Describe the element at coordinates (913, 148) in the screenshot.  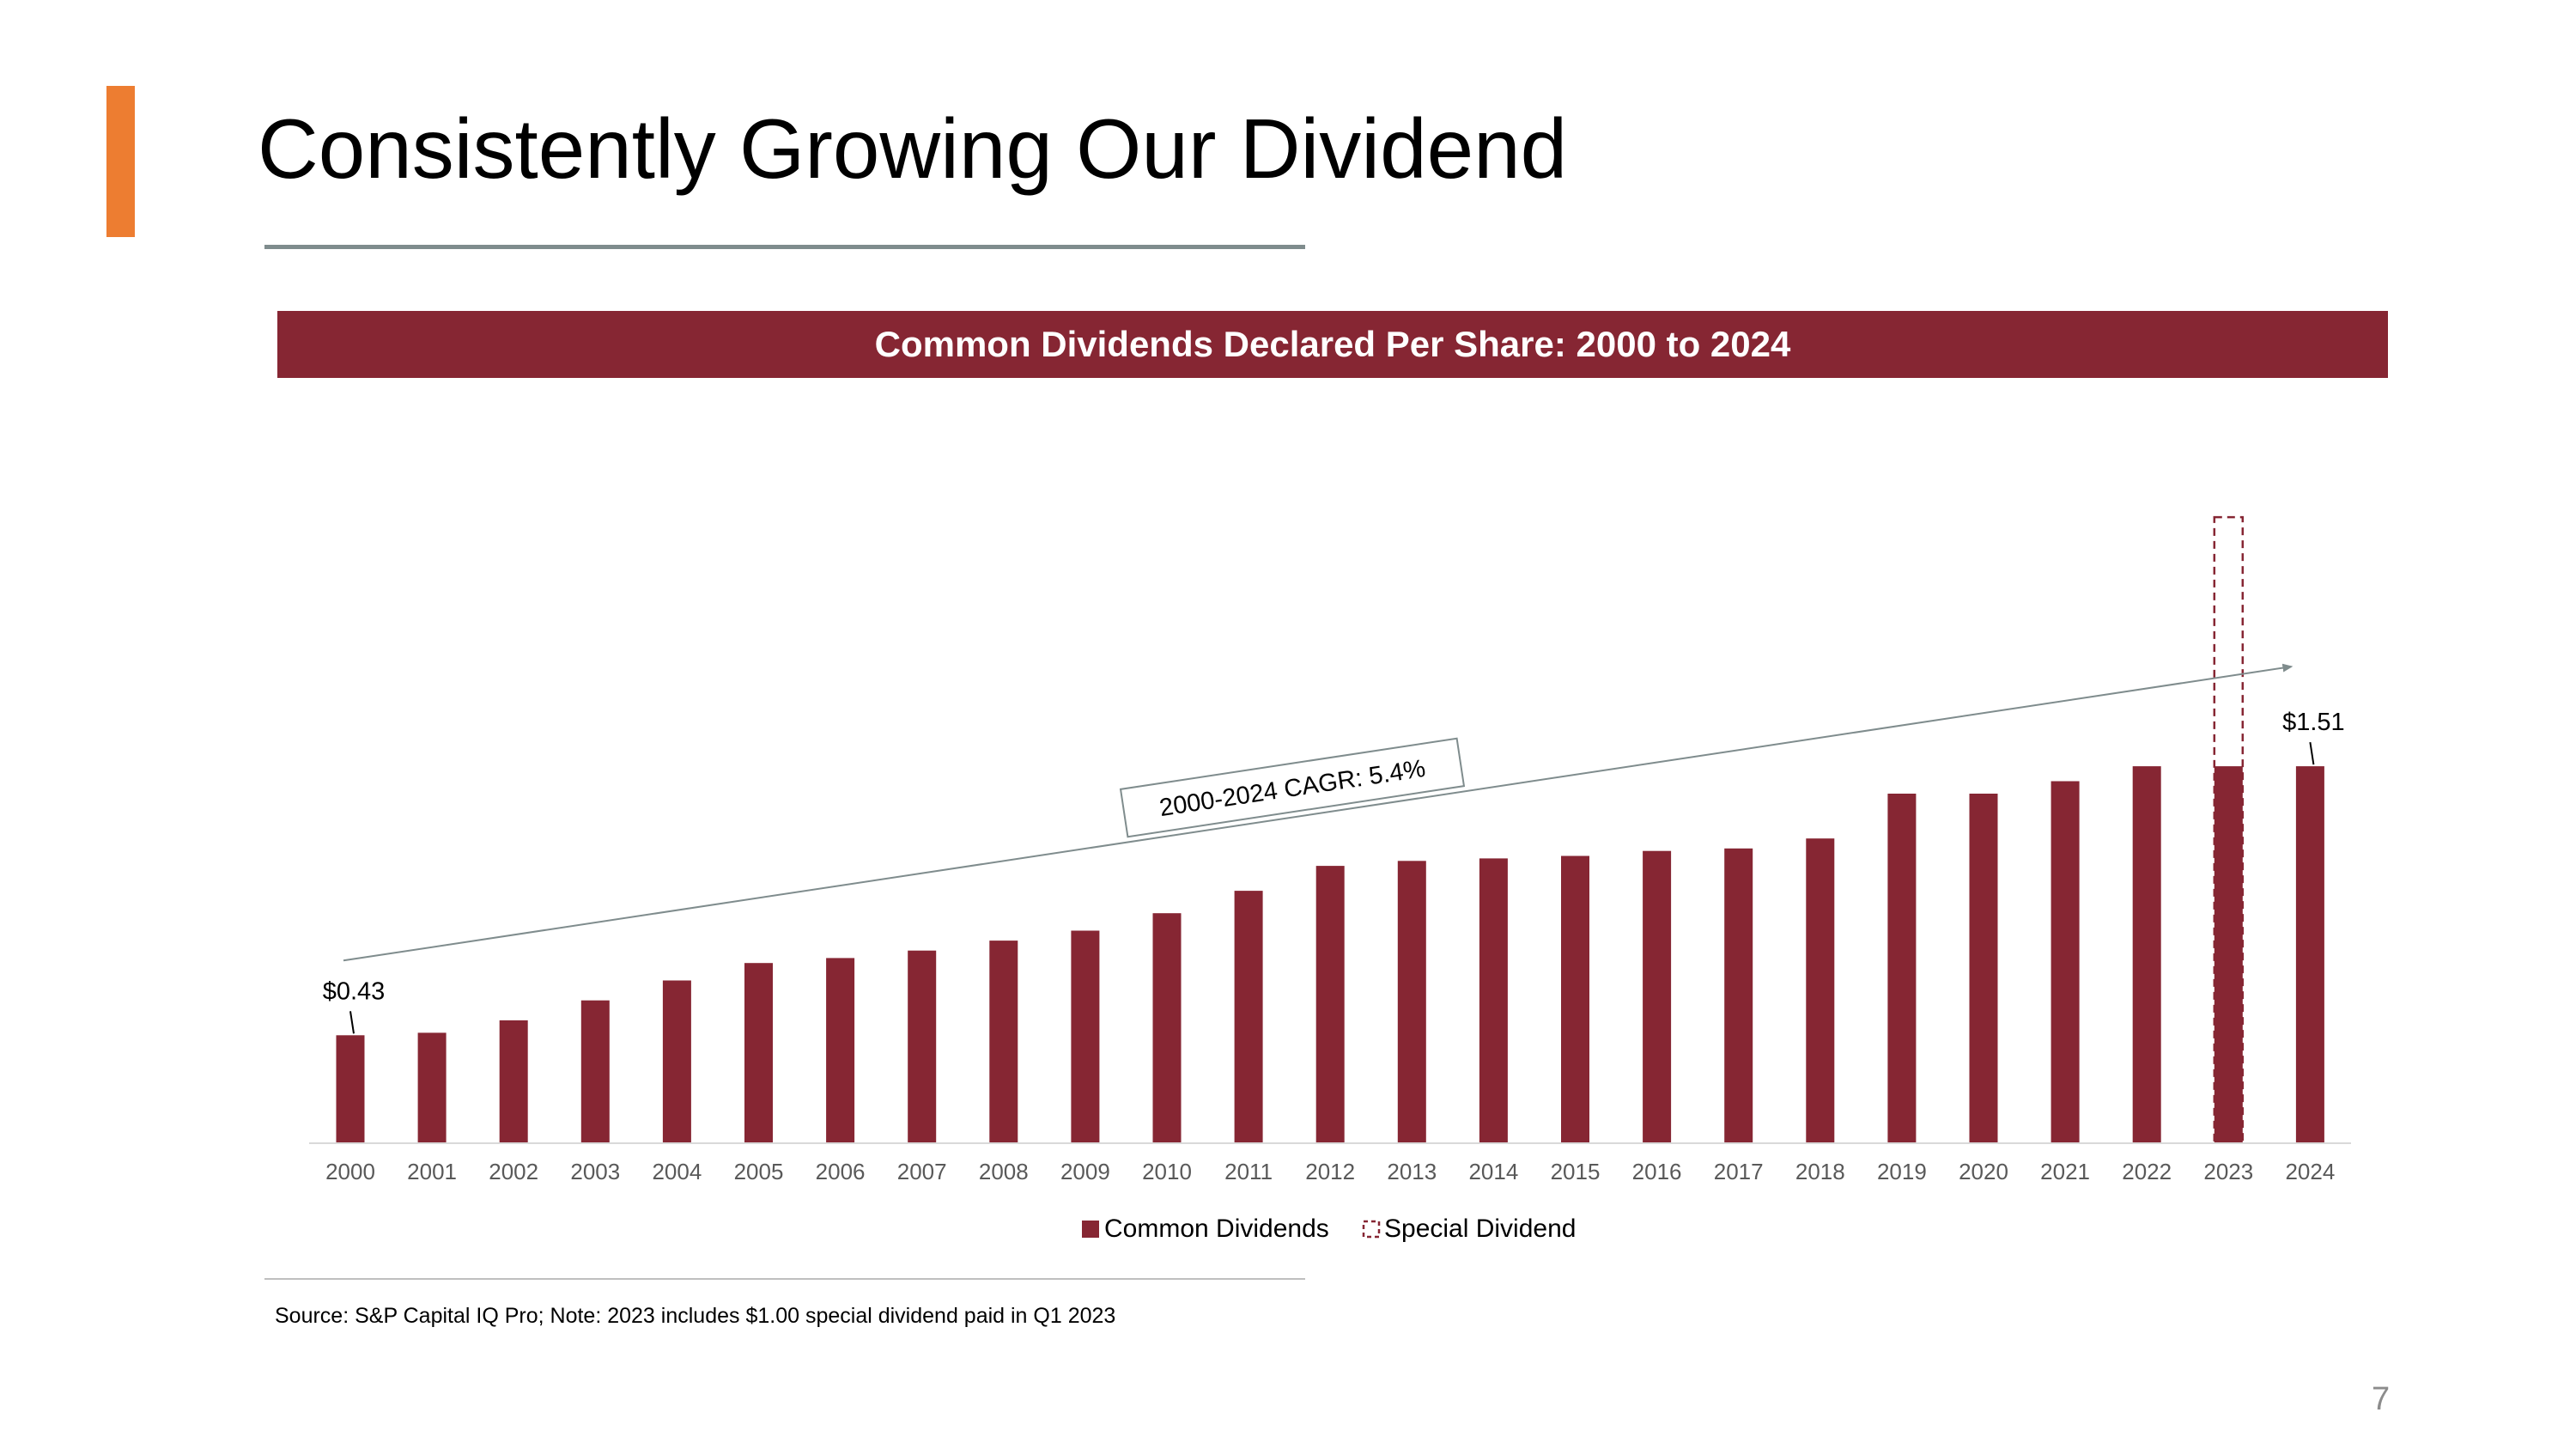
I see `page-title: Consistently Growing Our Dividend` at that location.